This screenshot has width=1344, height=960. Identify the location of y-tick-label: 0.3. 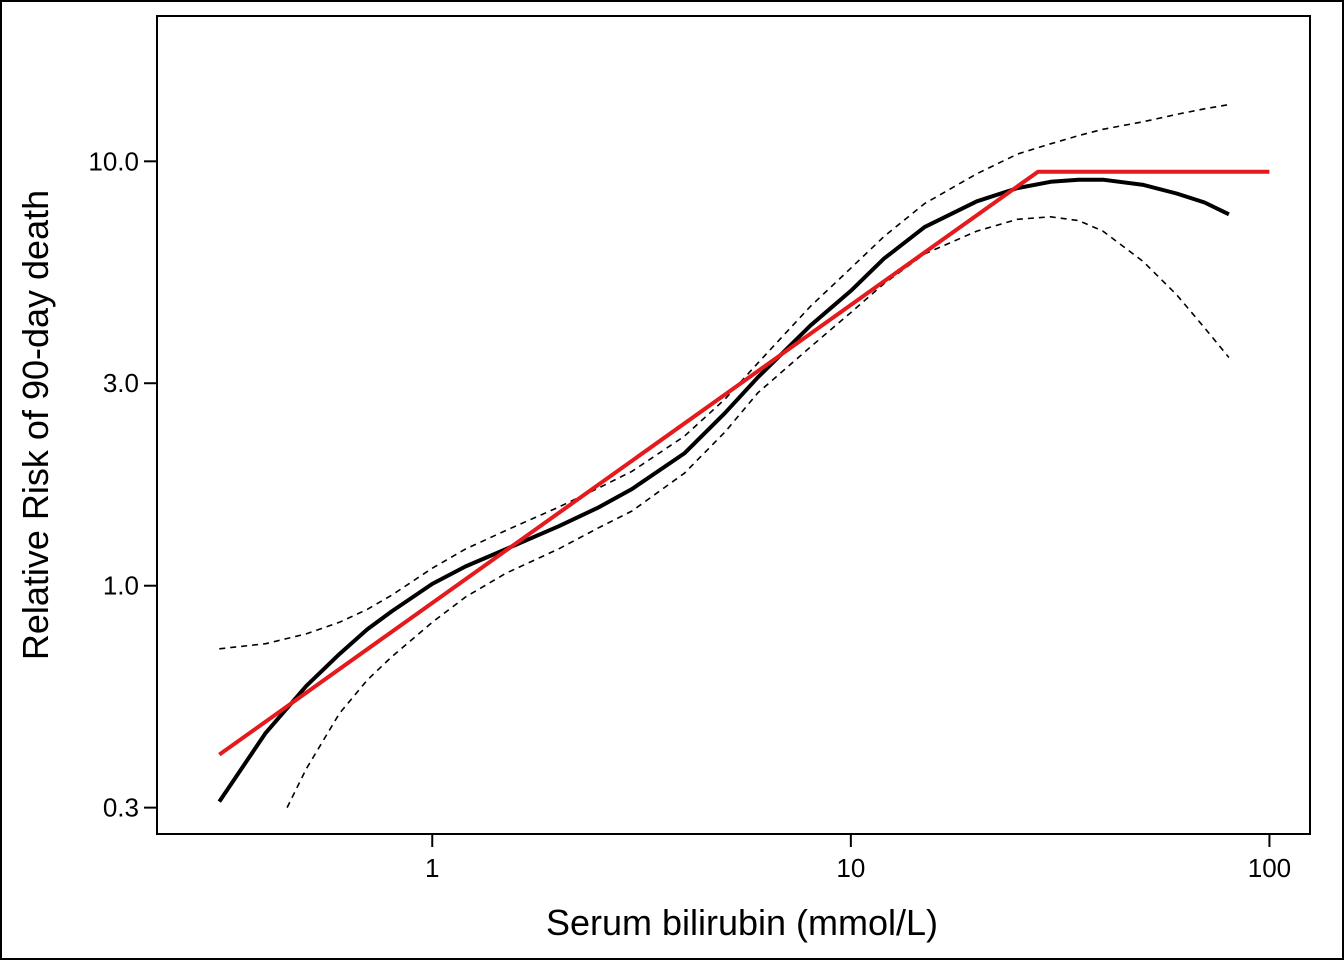
(121, 808).